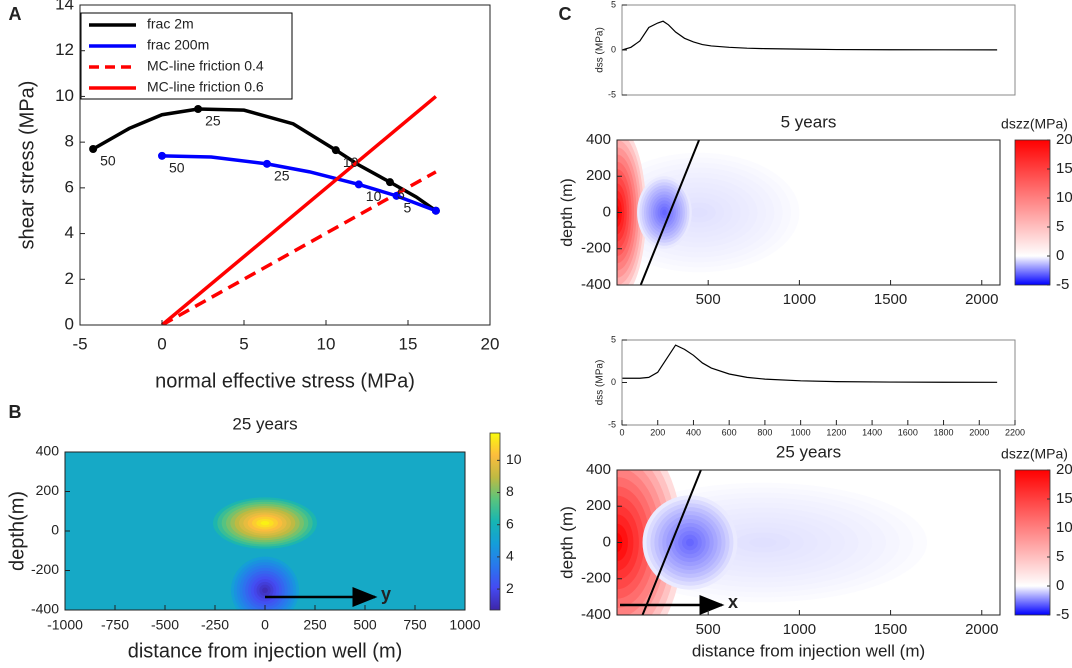 This screenshot has width=1072, height=668. Describe the element at coordinates (600, 383) in the screenshot. I see `y-axis-label: dss (MPa)` at that location.